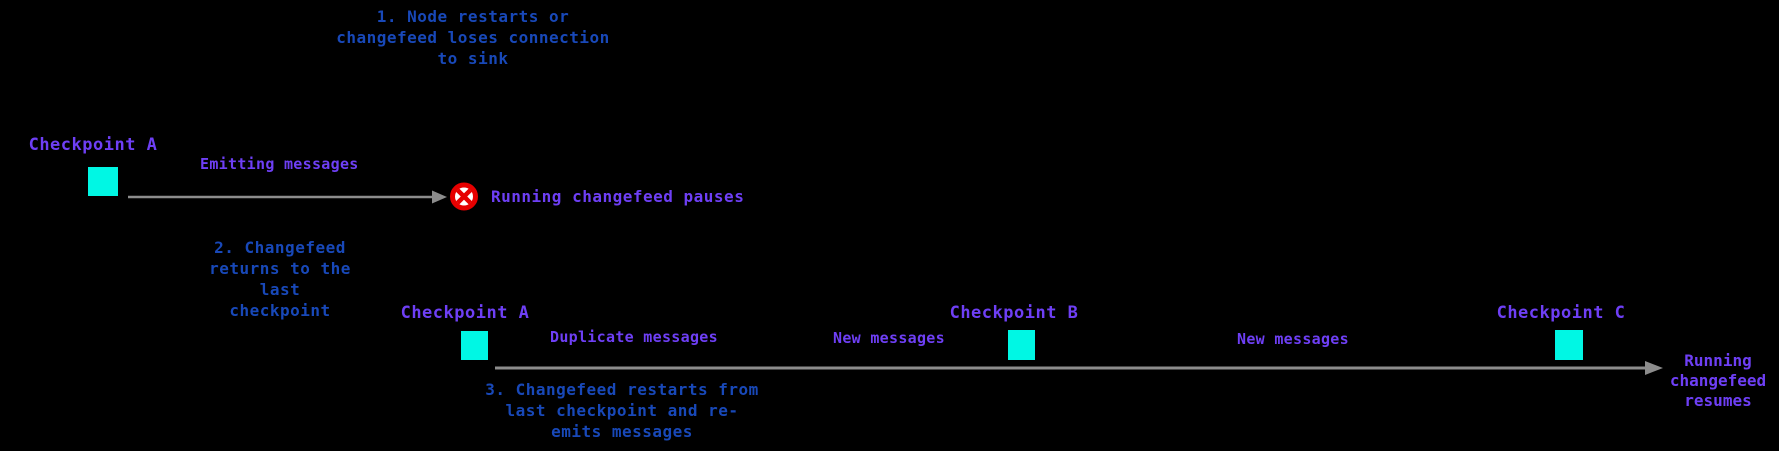 This screenshot has height=451, width=1779. What do you see at coordinates (1561, 313) in the screenshot?
I see `timeline2-checkpoint-c-label: Checkpoint C` at bounding box center [1561, 313].